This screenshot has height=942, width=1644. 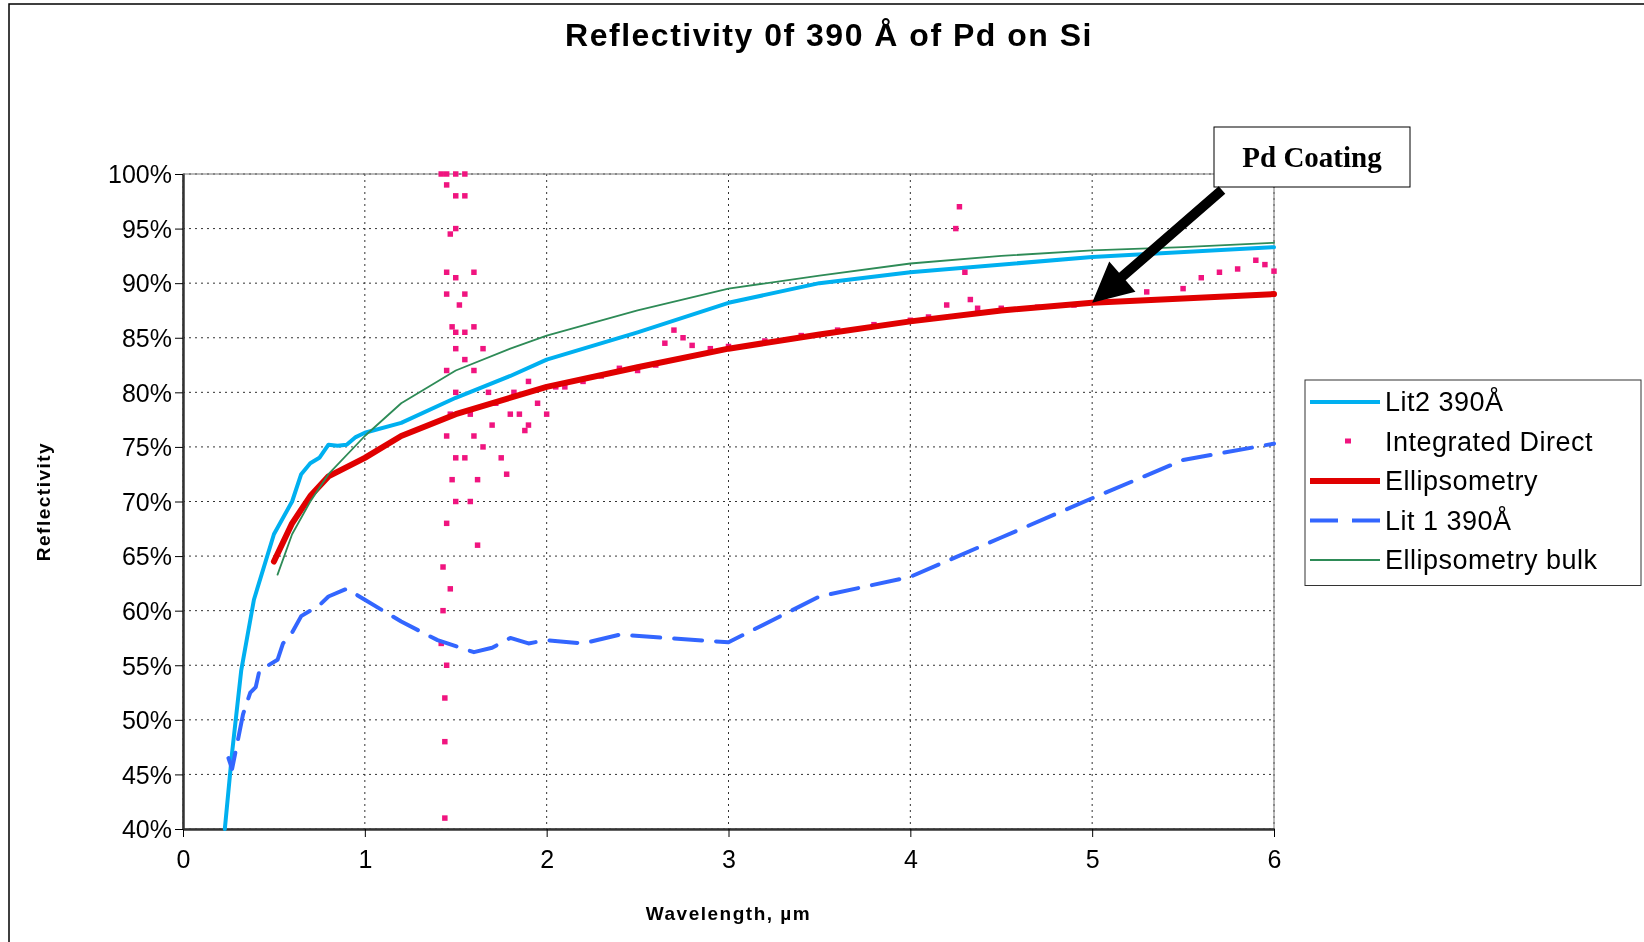 What do you see at coordinates (146, 283) in the screenshot?
I see `y-tick-label: 90%` at bounding box center [146, 283].